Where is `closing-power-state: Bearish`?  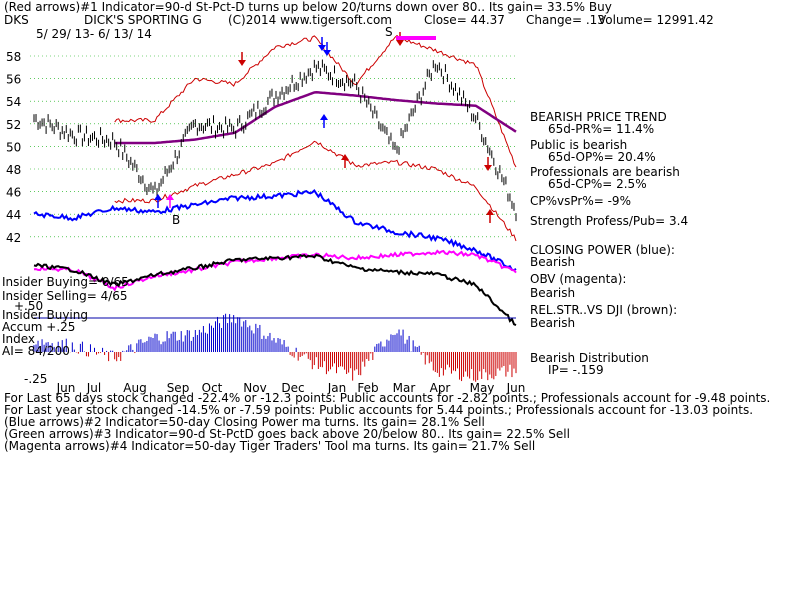 closing-power-state: Bearish is located at coordinates (552, 262).